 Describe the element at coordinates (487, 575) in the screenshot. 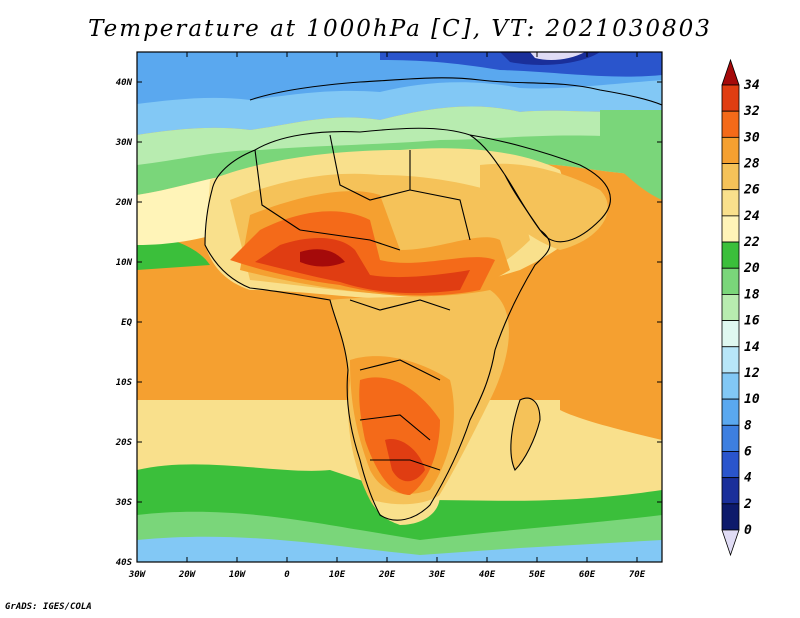

I see `lon-tick-label: 40E` at that location.